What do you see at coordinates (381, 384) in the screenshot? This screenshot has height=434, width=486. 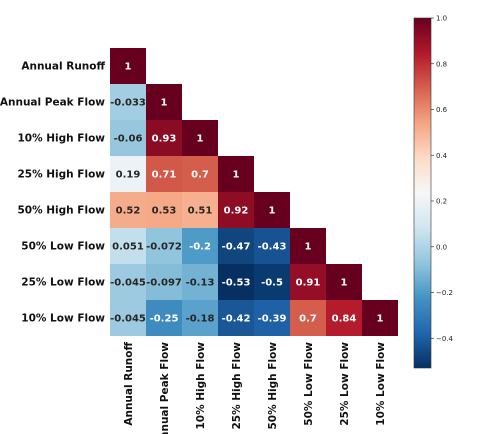 I see `x-tick-label: 10% Low Flow` at bounding box center [381, 384].